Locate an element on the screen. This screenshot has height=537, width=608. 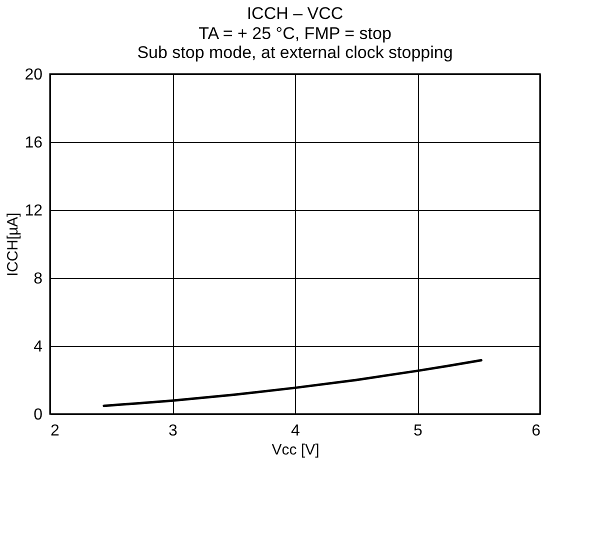
x-tick-label: 3 is located at coordinates (173, 431).